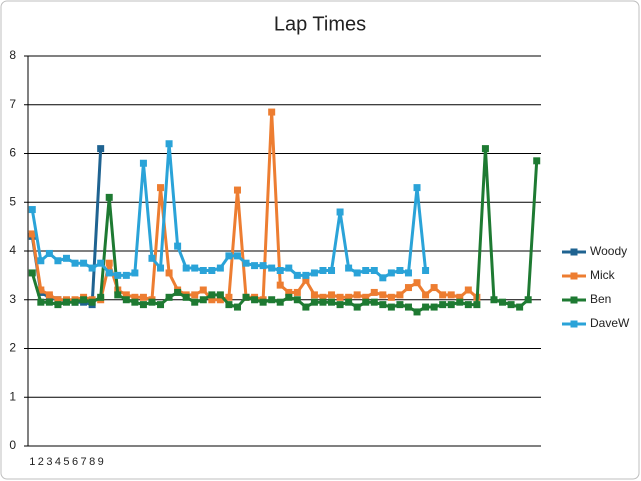  I want to click on legend-label: Ben, so click(600, 299).